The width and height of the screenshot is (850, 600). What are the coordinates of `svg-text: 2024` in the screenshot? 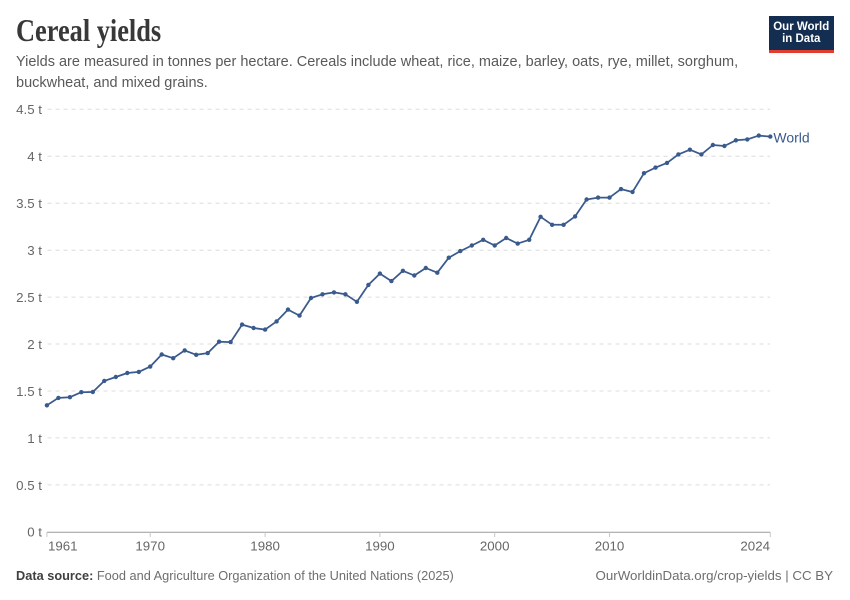 It's located at (755, 546).